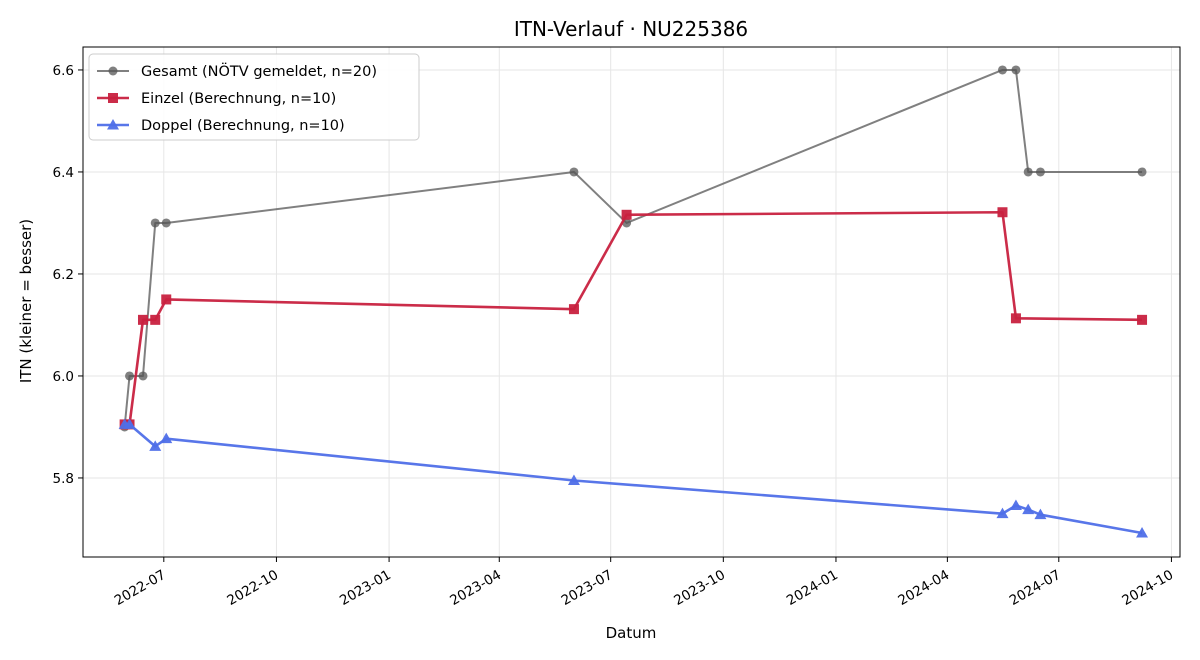  I want to click on legend-label: Gesamt (NÖTV gemeldet, n=20), so click(259, 71).